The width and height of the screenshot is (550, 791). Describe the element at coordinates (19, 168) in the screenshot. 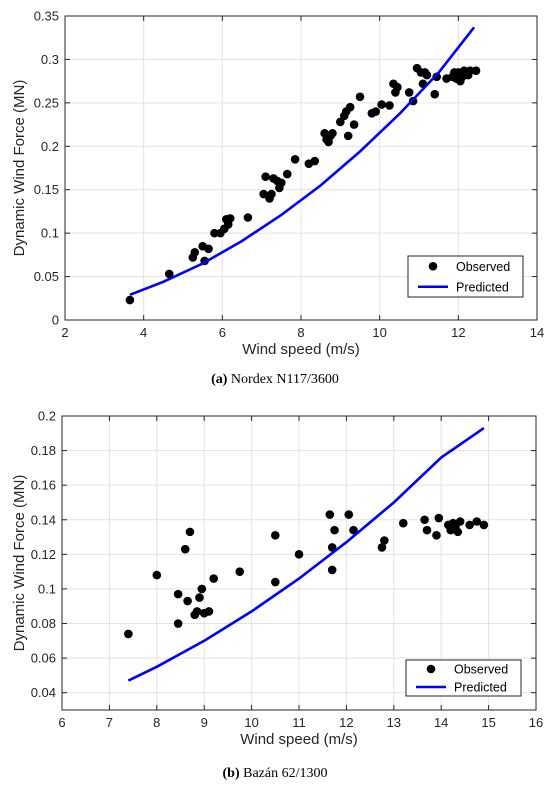

I see `charta-ylabel: Dynamic Wind Force (MN)` at that location.